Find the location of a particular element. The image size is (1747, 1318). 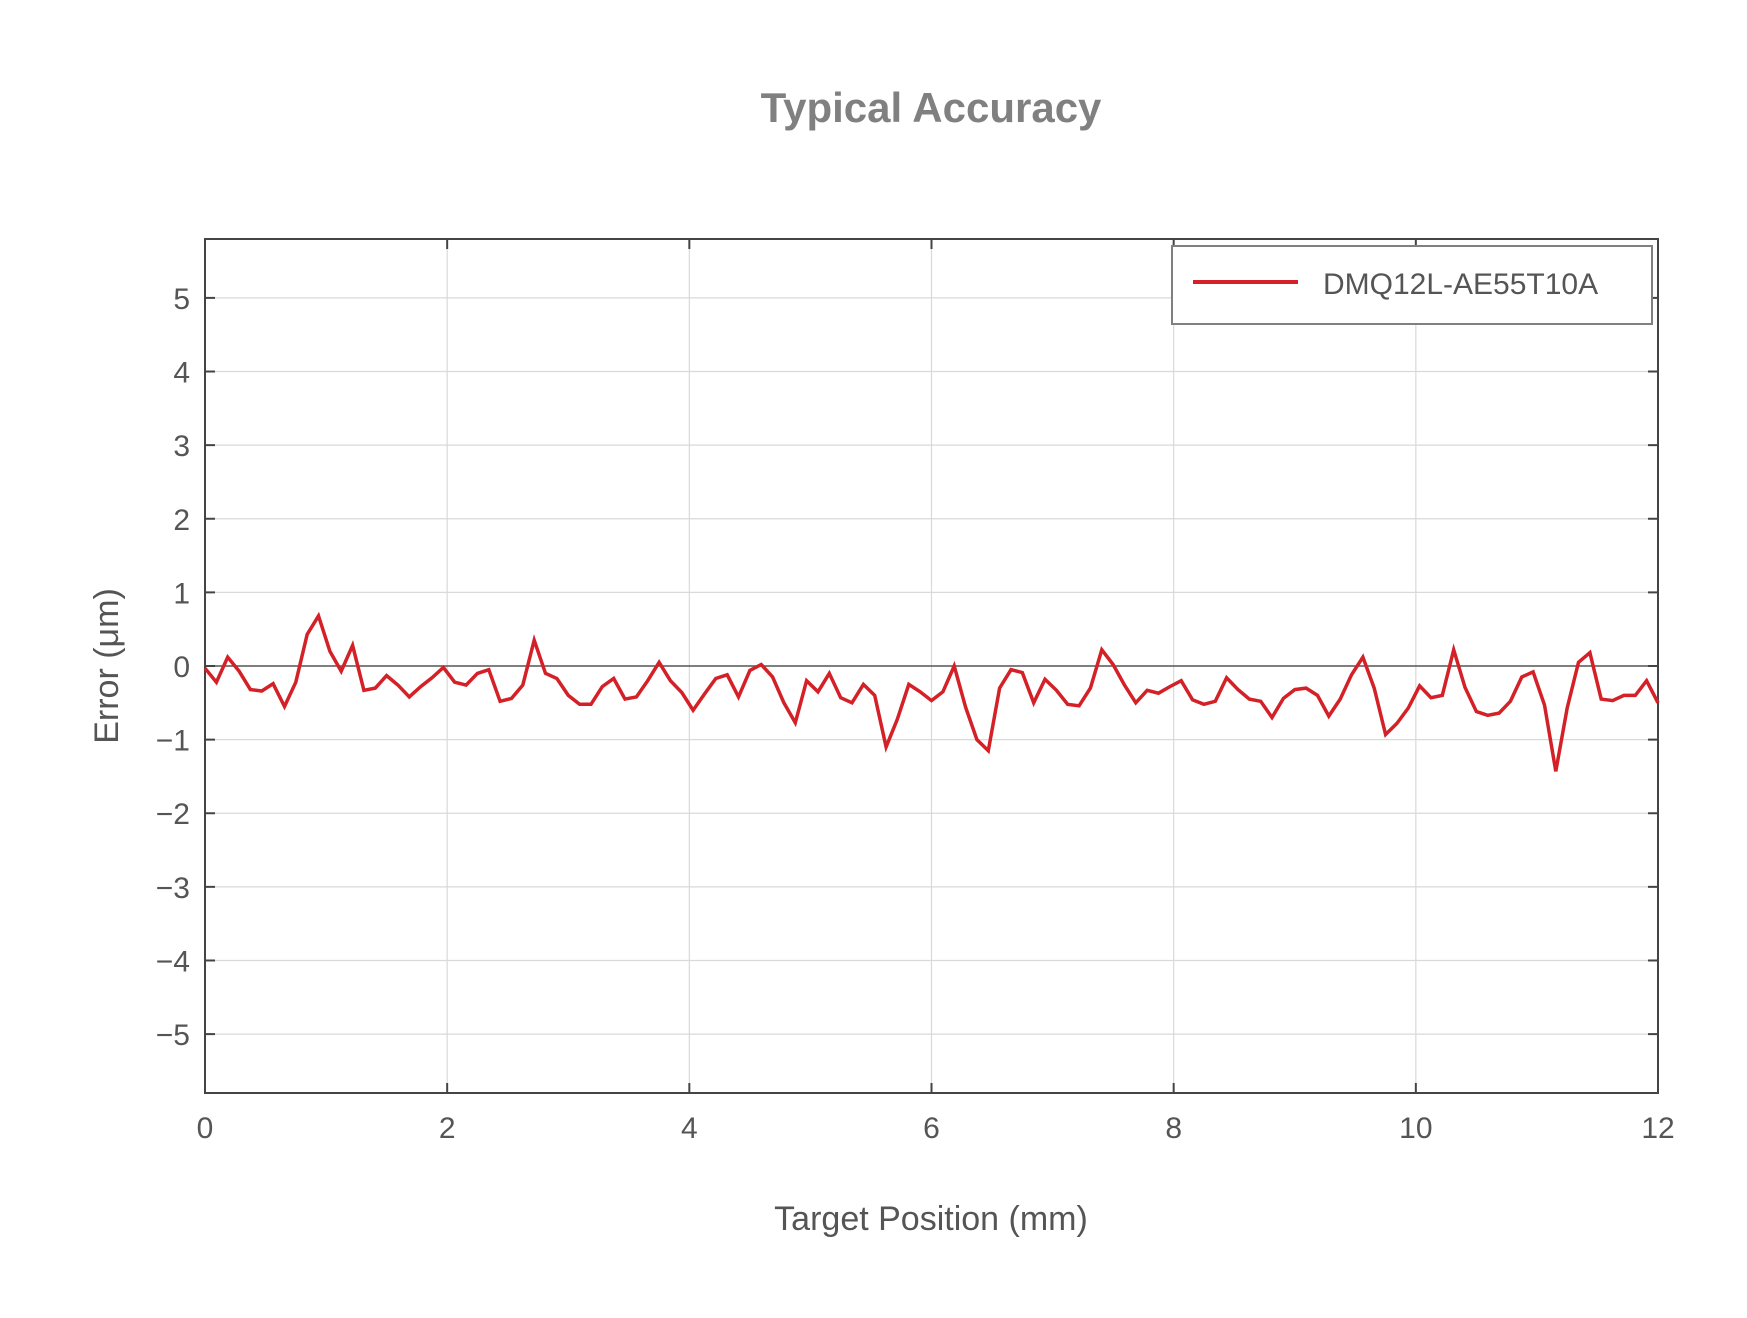

x-tick-label: 10 is located at coordinates (1415, 1128).